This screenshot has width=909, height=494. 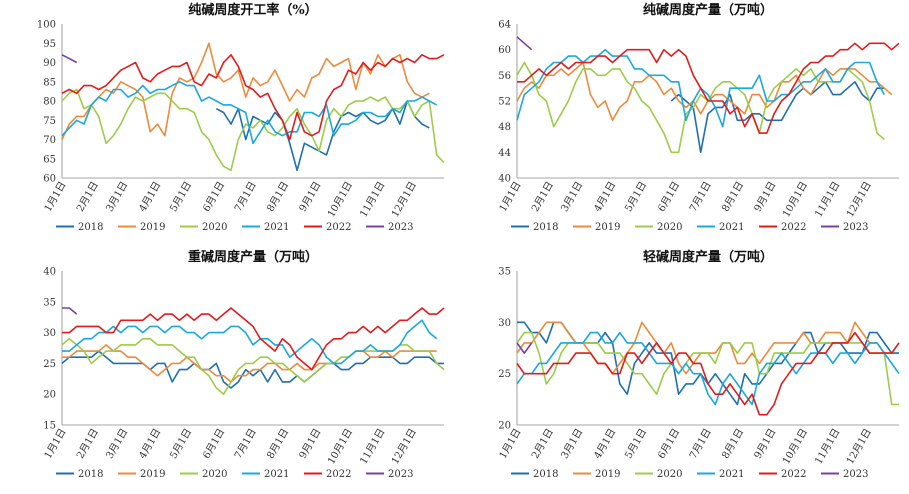 What do you see at coordinates (49, 364) in the screenshot?
I see `y-tick-label: 25` at bounding box center [49, 364].